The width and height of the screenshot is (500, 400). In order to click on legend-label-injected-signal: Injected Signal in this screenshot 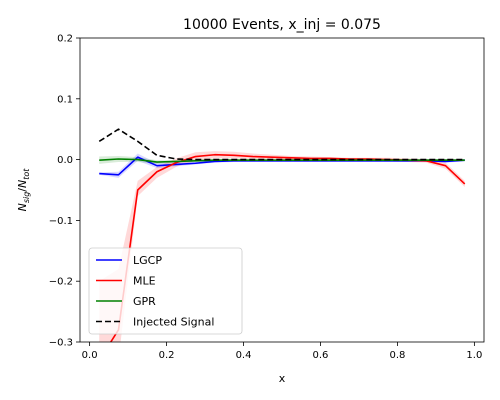, I will do `click(173, 322)`.